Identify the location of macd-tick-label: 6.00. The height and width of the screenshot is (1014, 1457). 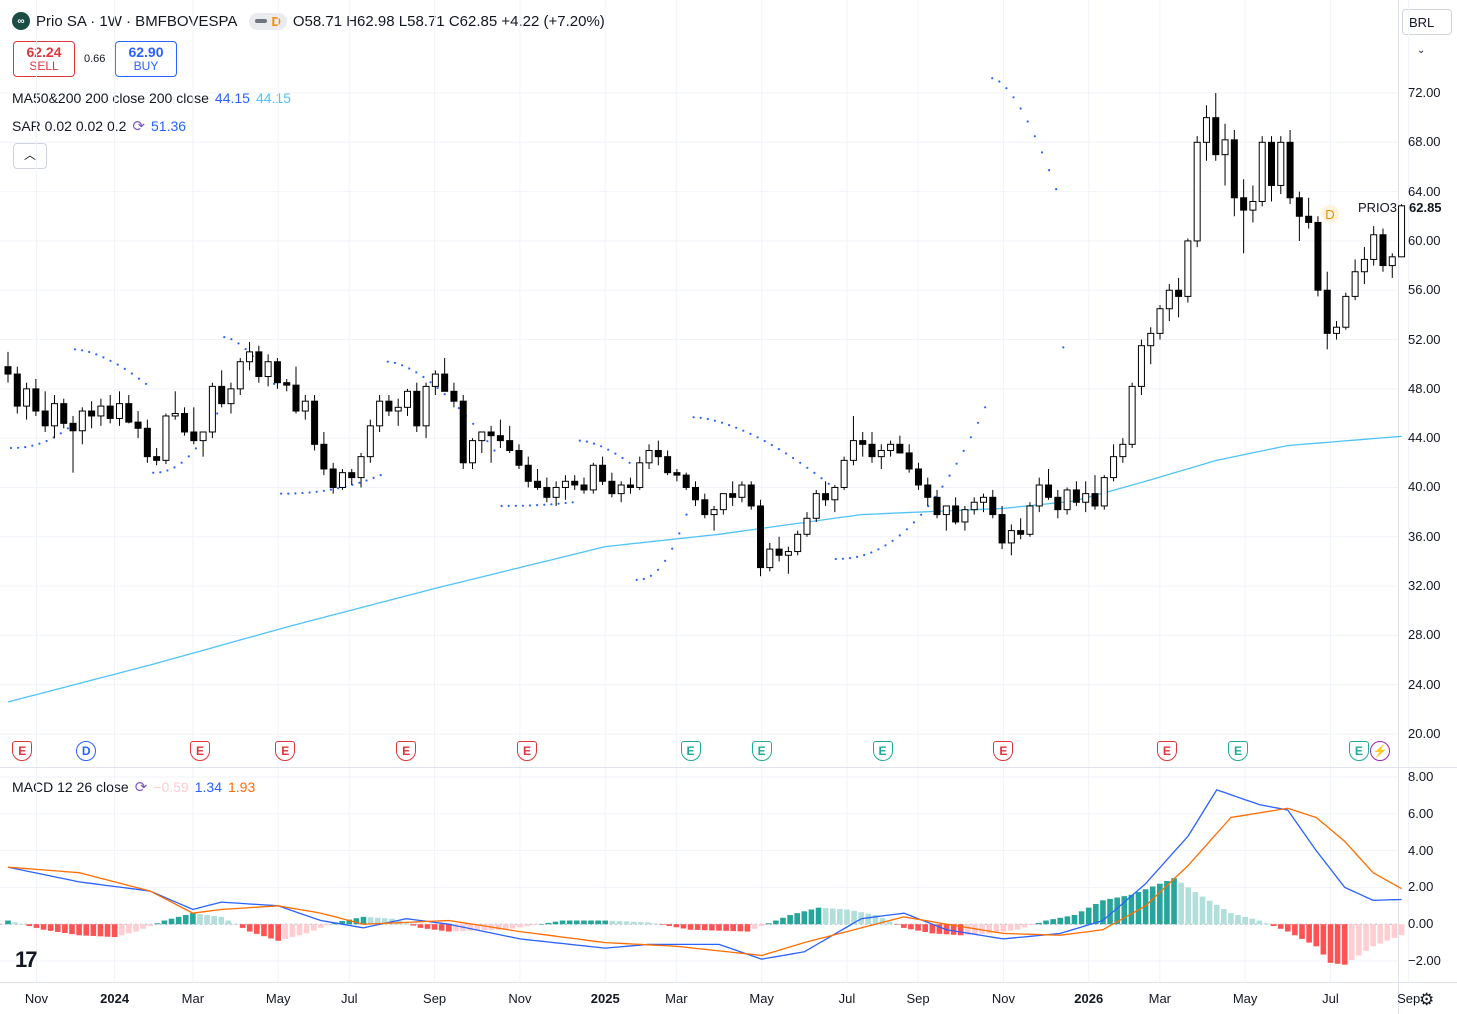
(1421, 813).